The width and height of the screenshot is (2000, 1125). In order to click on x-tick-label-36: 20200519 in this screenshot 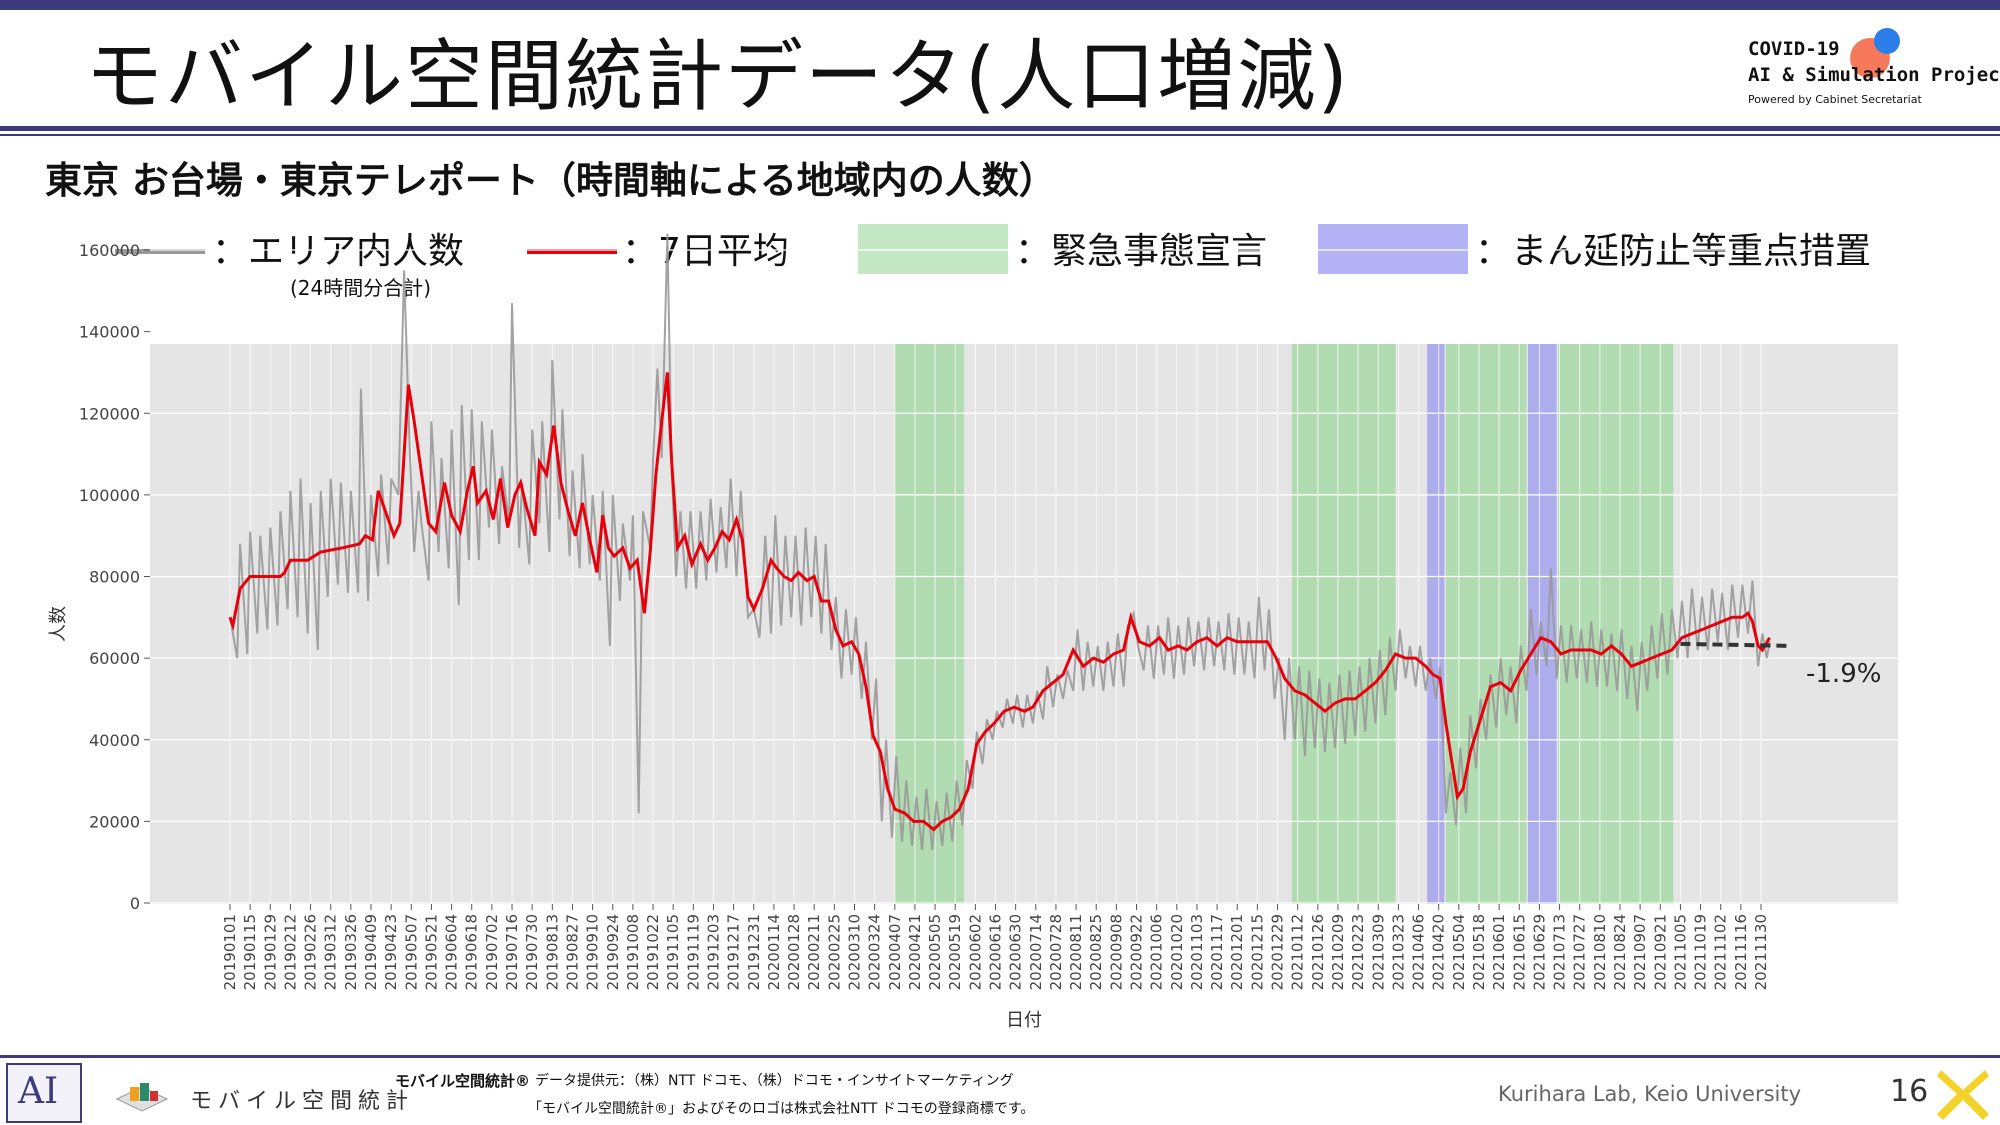, I will do `click(955, 952)`.